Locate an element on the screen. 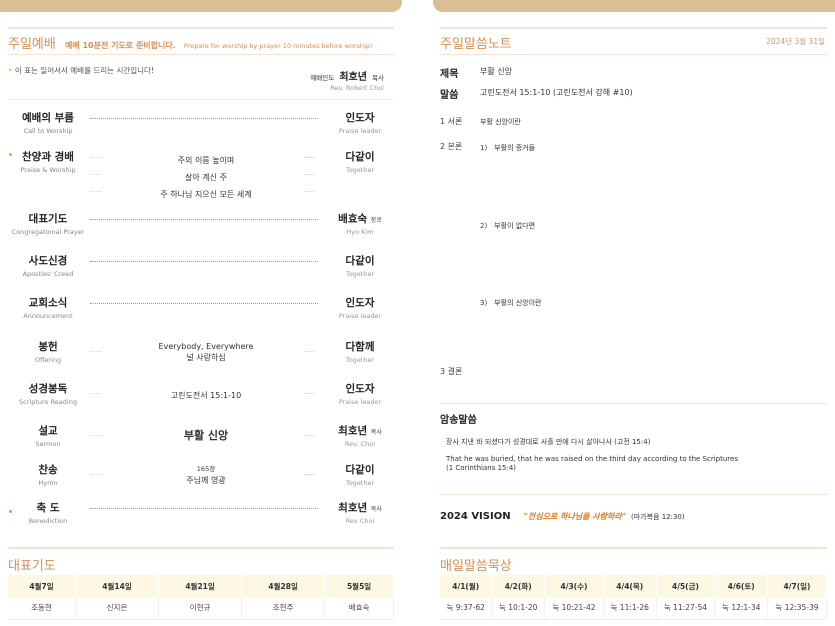  order-content-line: 널 사랑하심 is located at coordinates (206, 357).